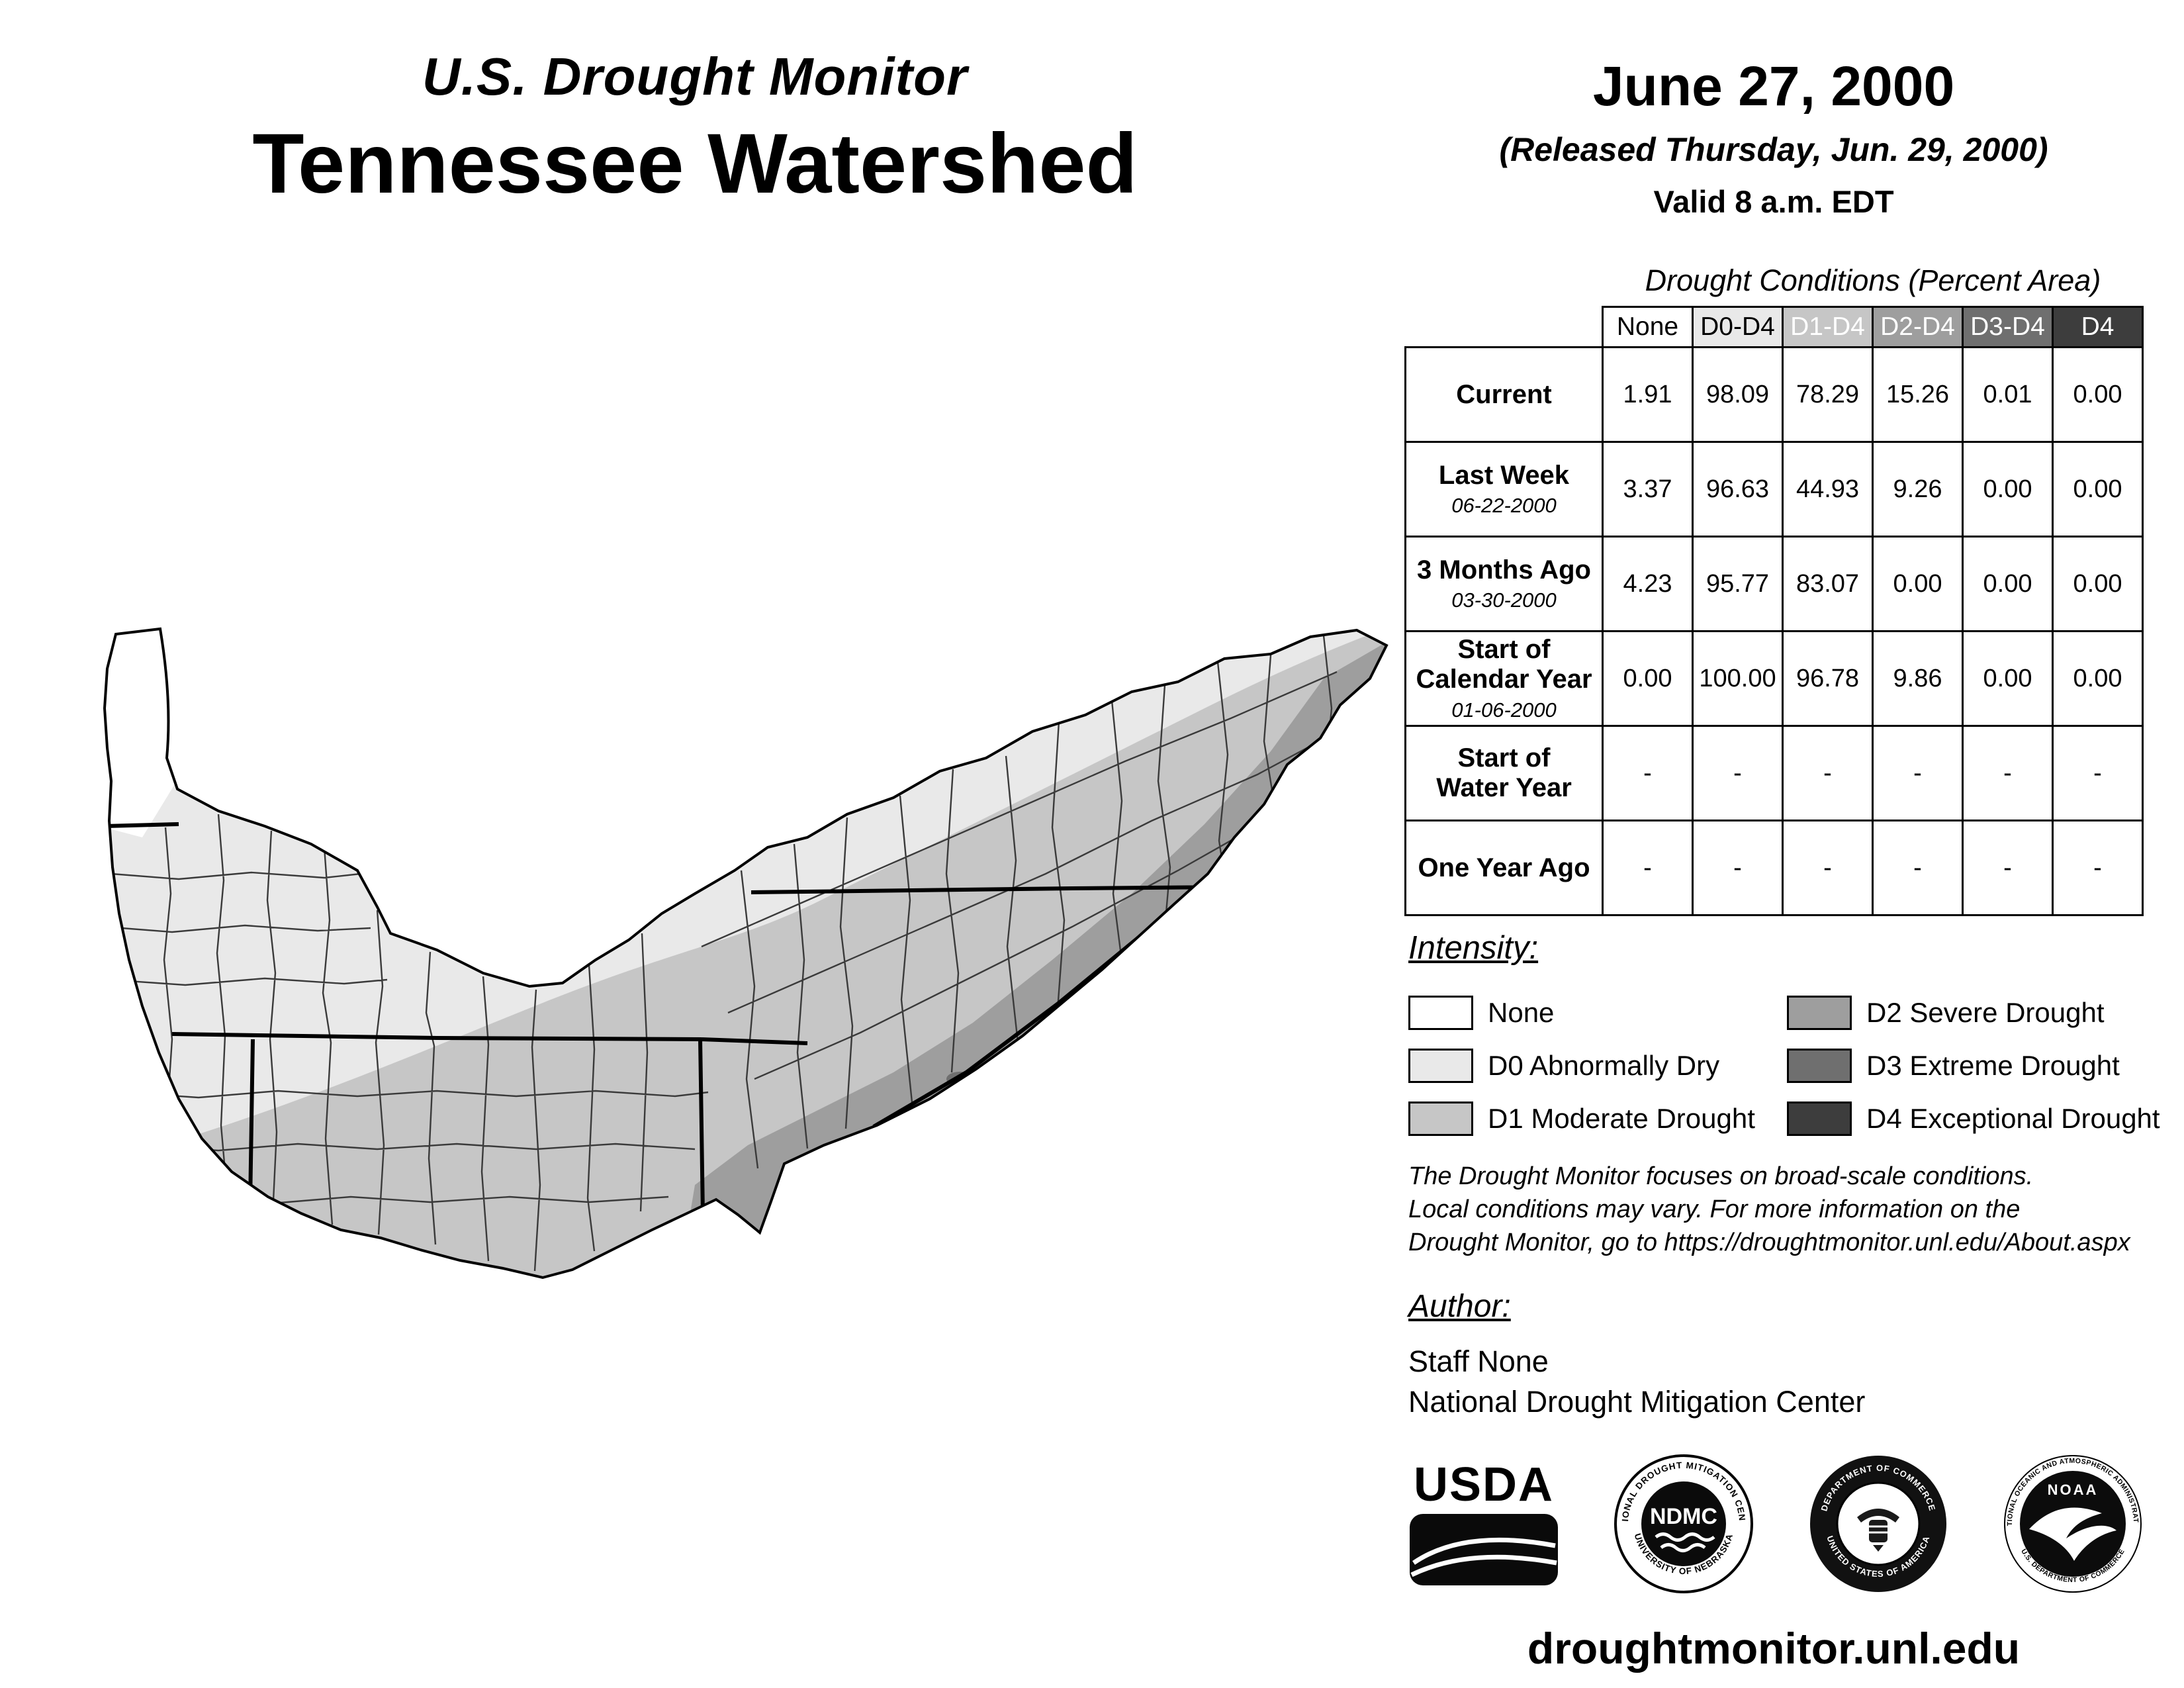  I want to click on ndmc-center-text: NDMC, so click(1683, 1516).